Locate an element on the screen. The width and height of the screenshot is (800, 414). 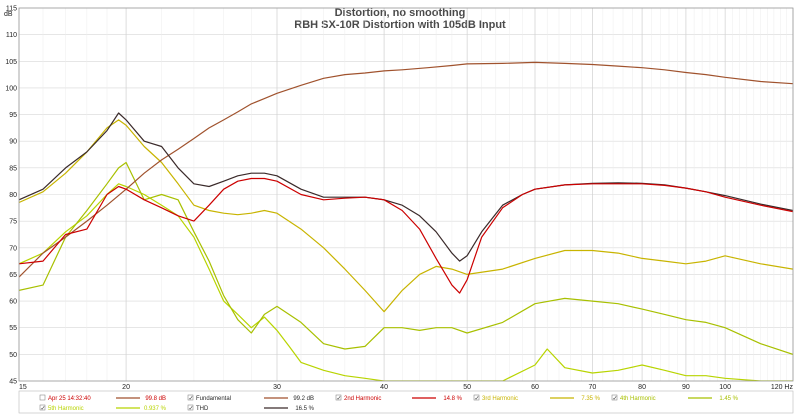
y-tick-label: 75 is located at coordinates (13, 222).